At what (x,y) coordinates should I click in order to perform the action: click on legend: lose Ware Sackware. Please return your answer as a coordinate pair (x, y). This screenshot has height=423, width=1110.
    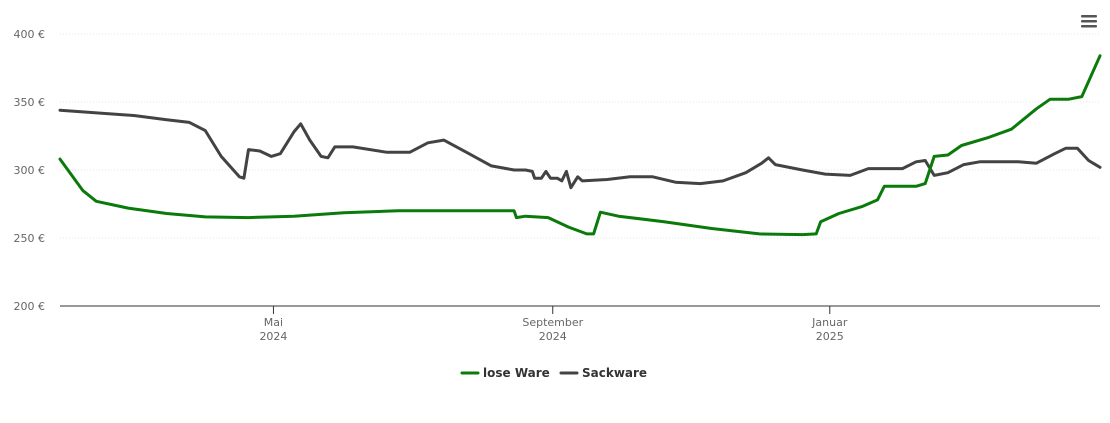
    Looking at the image, I should click on (553, 373).